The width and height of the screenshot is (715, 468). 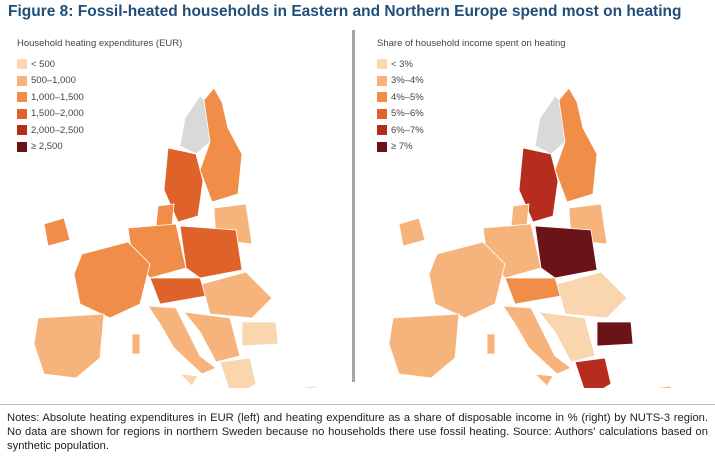 I want to click on legend-item: 6%–7%, so click(x=400, y=130).